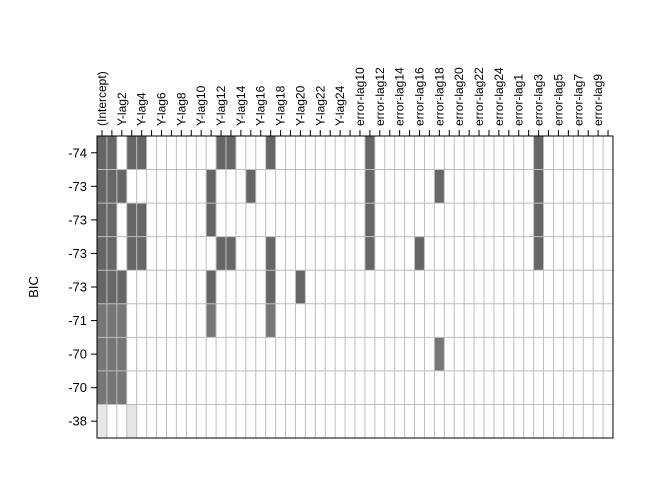 This screenshot has height=480, width=672. What do you see at coordinates (77, 421) in the screenshot?
I see `row-label-bic: -38` at bounding box center [77, 421].